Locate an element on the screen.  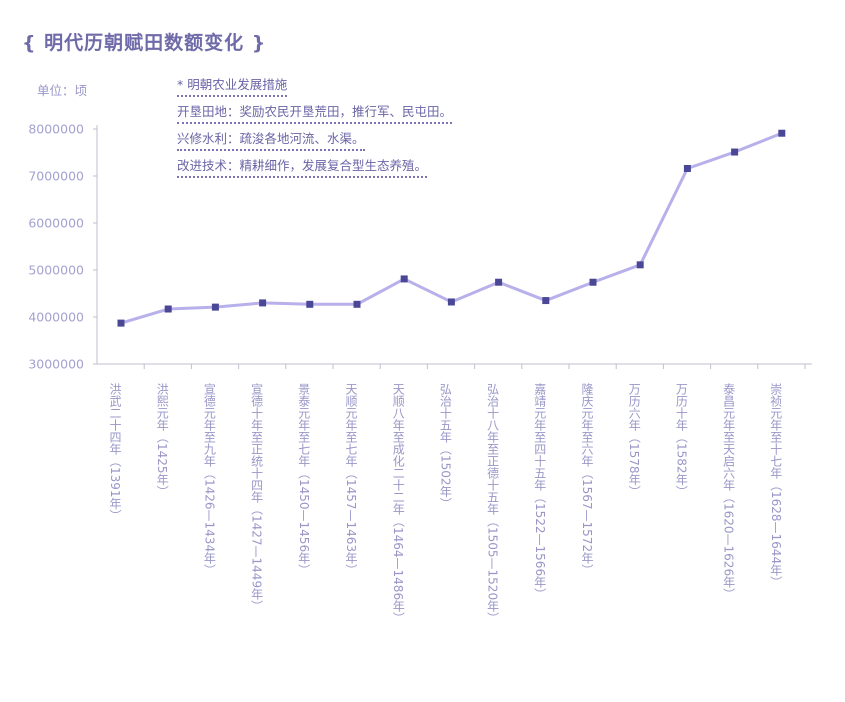
note-land-reclamation: 开垦田地：奖励农民开垦荒田，推行军、民屯田。 is located at coordinates (315, 112).